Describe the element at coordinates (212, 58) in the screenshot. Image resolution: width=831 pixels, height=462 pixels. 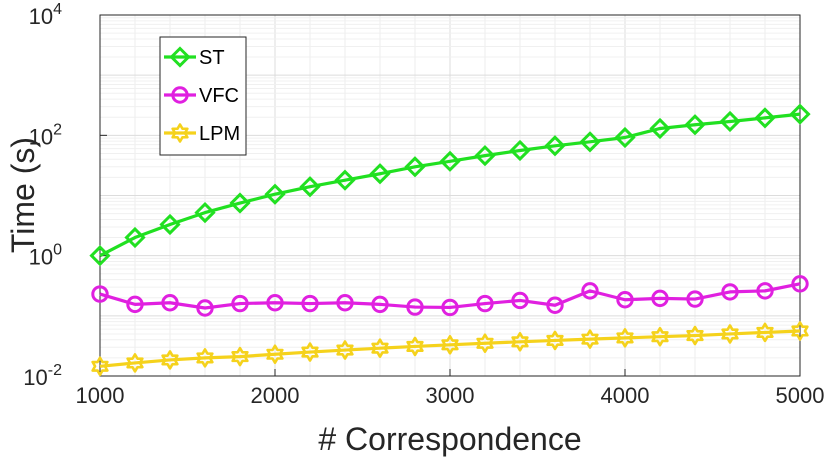
I see `legend-label: ST` at that location.